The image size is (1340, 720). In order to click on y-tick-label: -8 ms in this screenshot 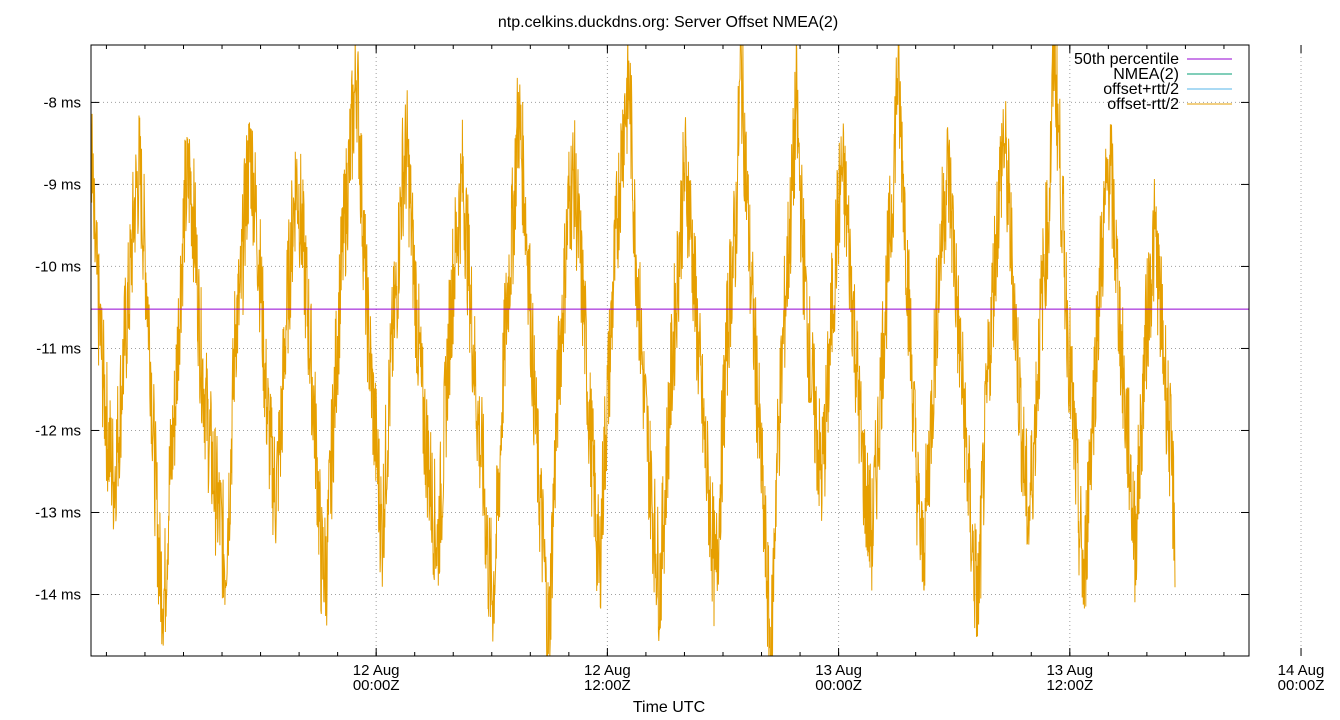, I will do `click(63, 102)`.